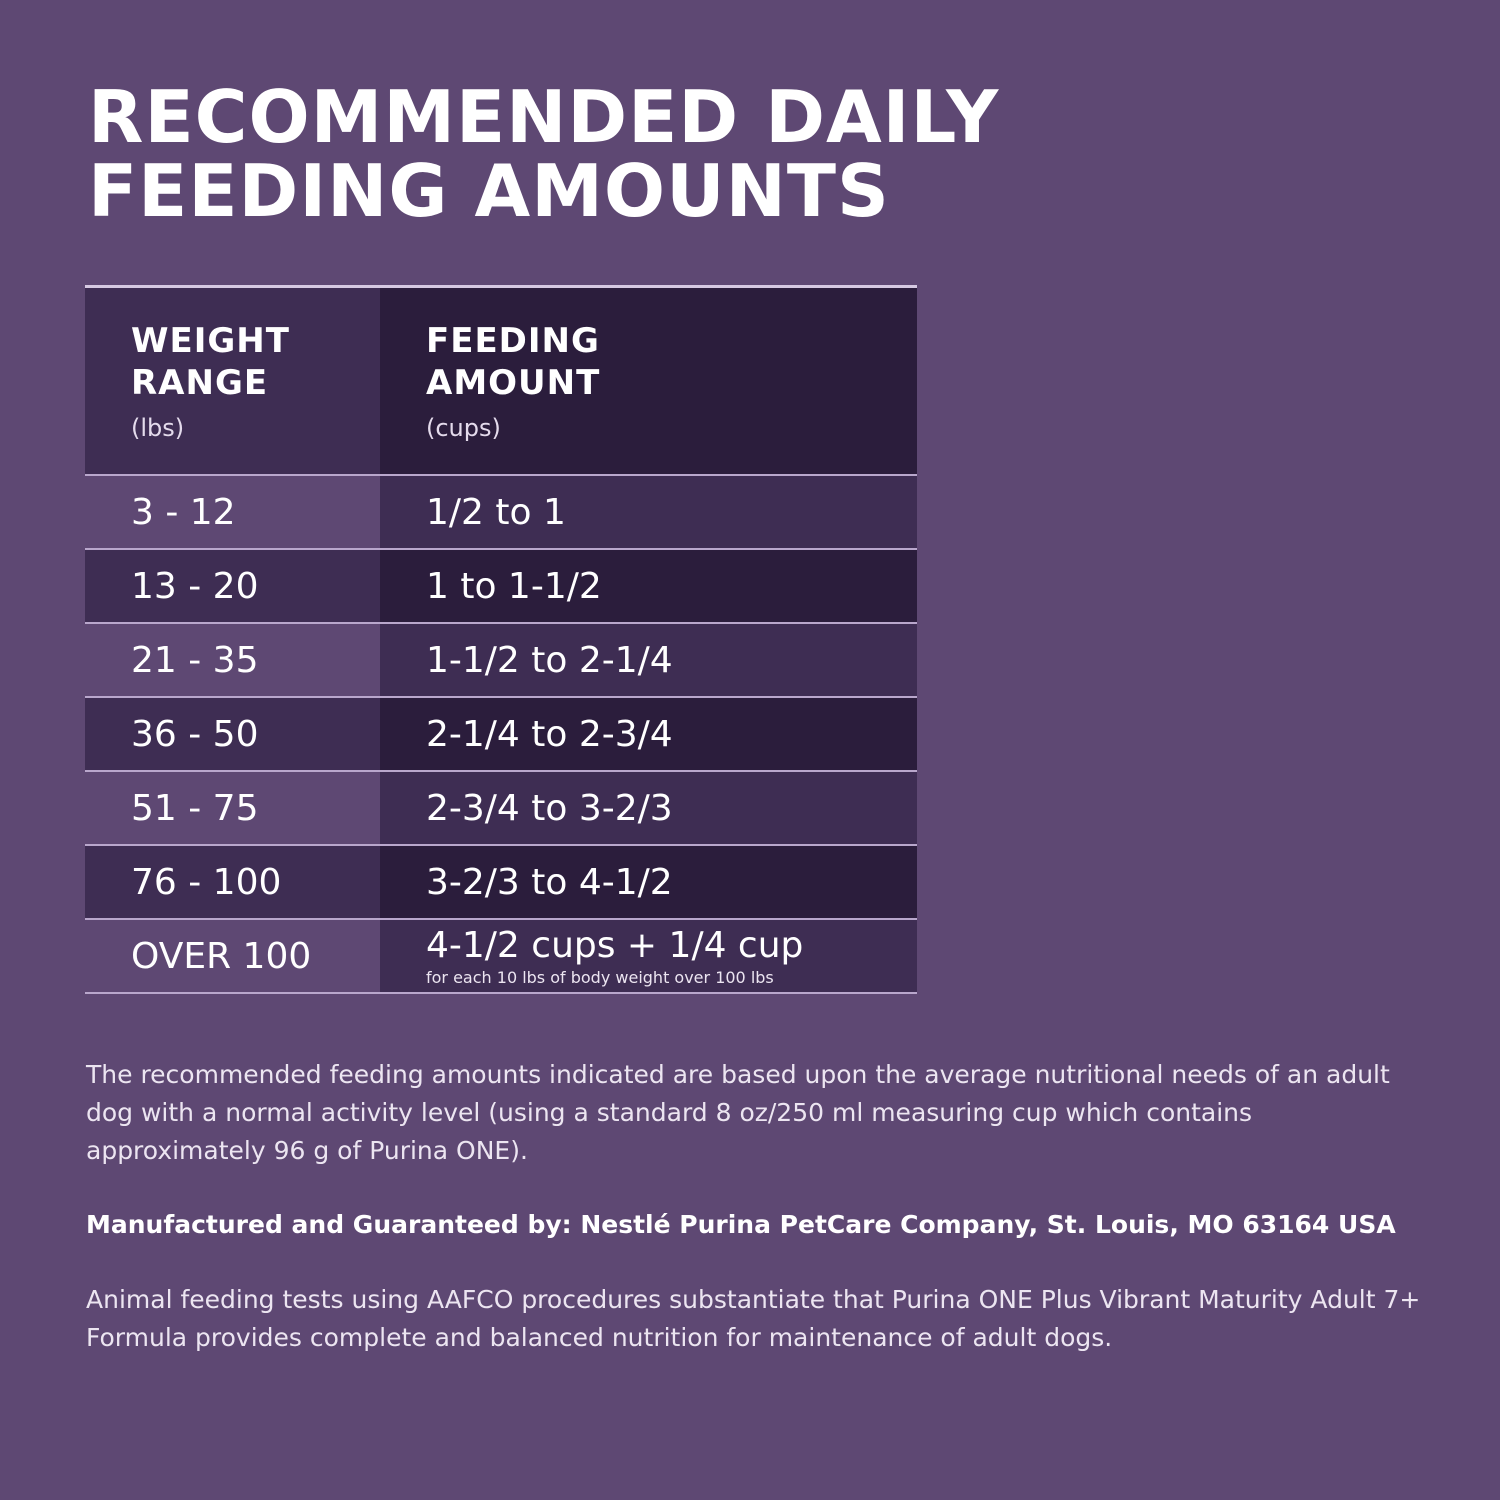  What do you see at coordinates (648, 808) in the screenshot?
I see `amount-cell: 2-3/4 to 3-2/3` at bounding box center [648, 808].